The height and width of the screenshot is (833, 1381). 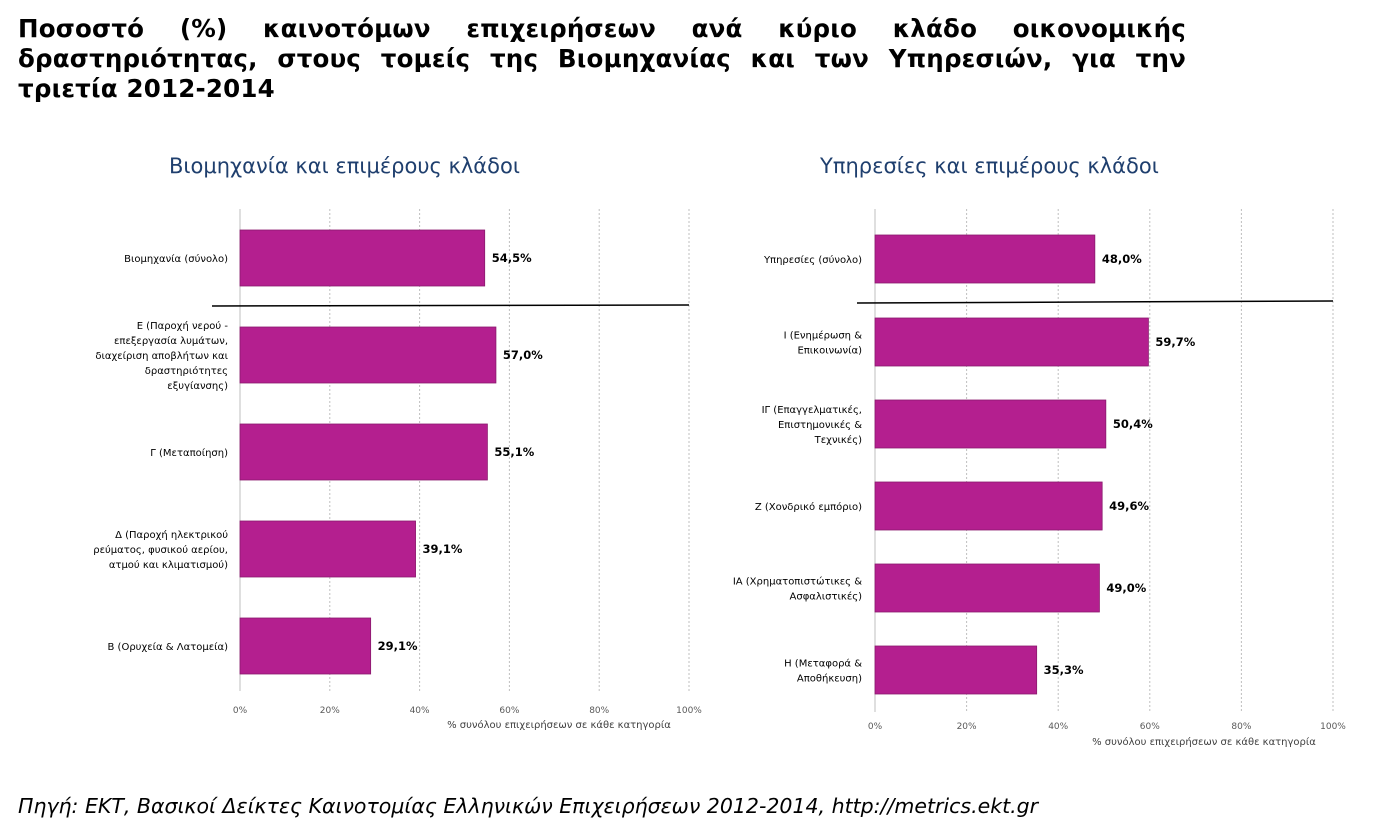 What do you see at coordinates (1333, 727) in the screenshot?
I see `services-tick-label: 100%` at bounding box center [1333, 727].